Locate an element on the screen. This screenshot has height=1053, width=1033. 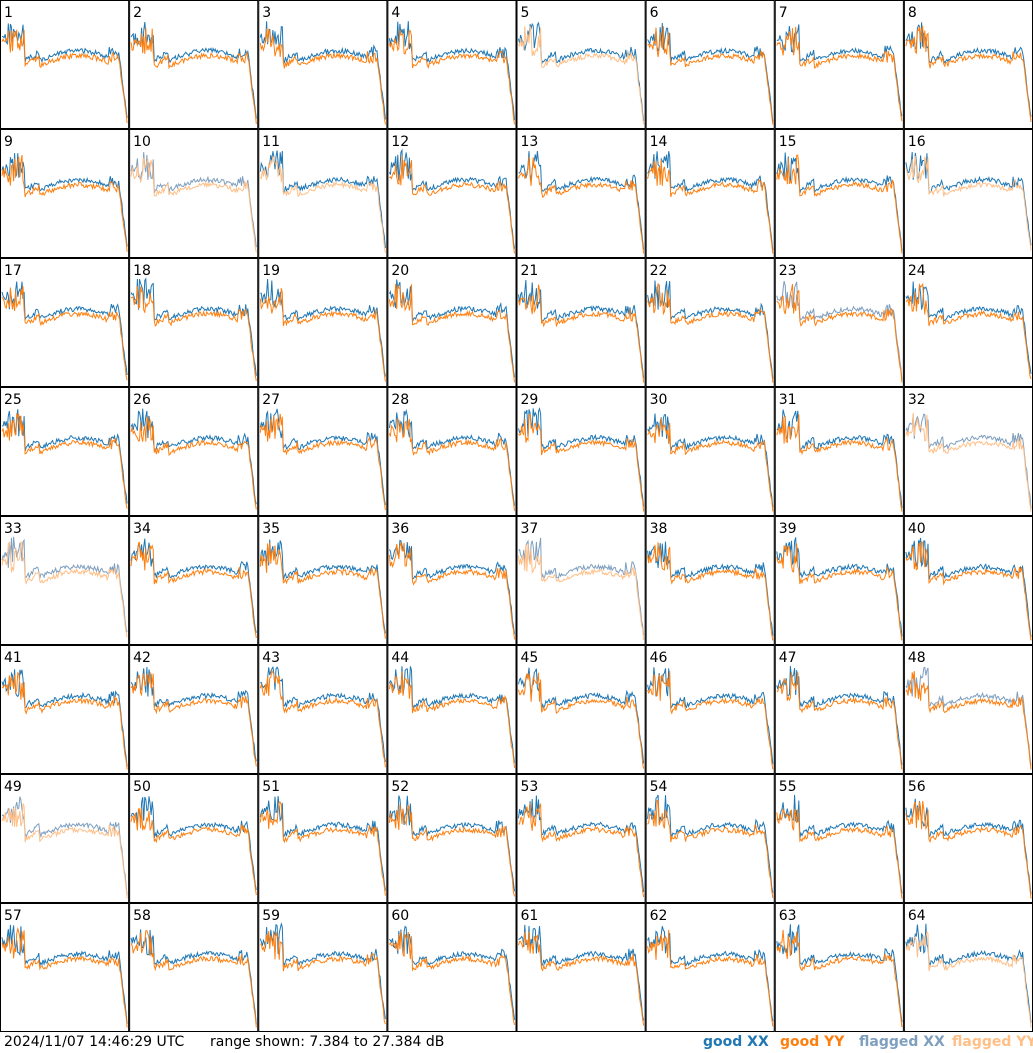
legend-good-xx: good XX is located at coordinates (736, 1042).